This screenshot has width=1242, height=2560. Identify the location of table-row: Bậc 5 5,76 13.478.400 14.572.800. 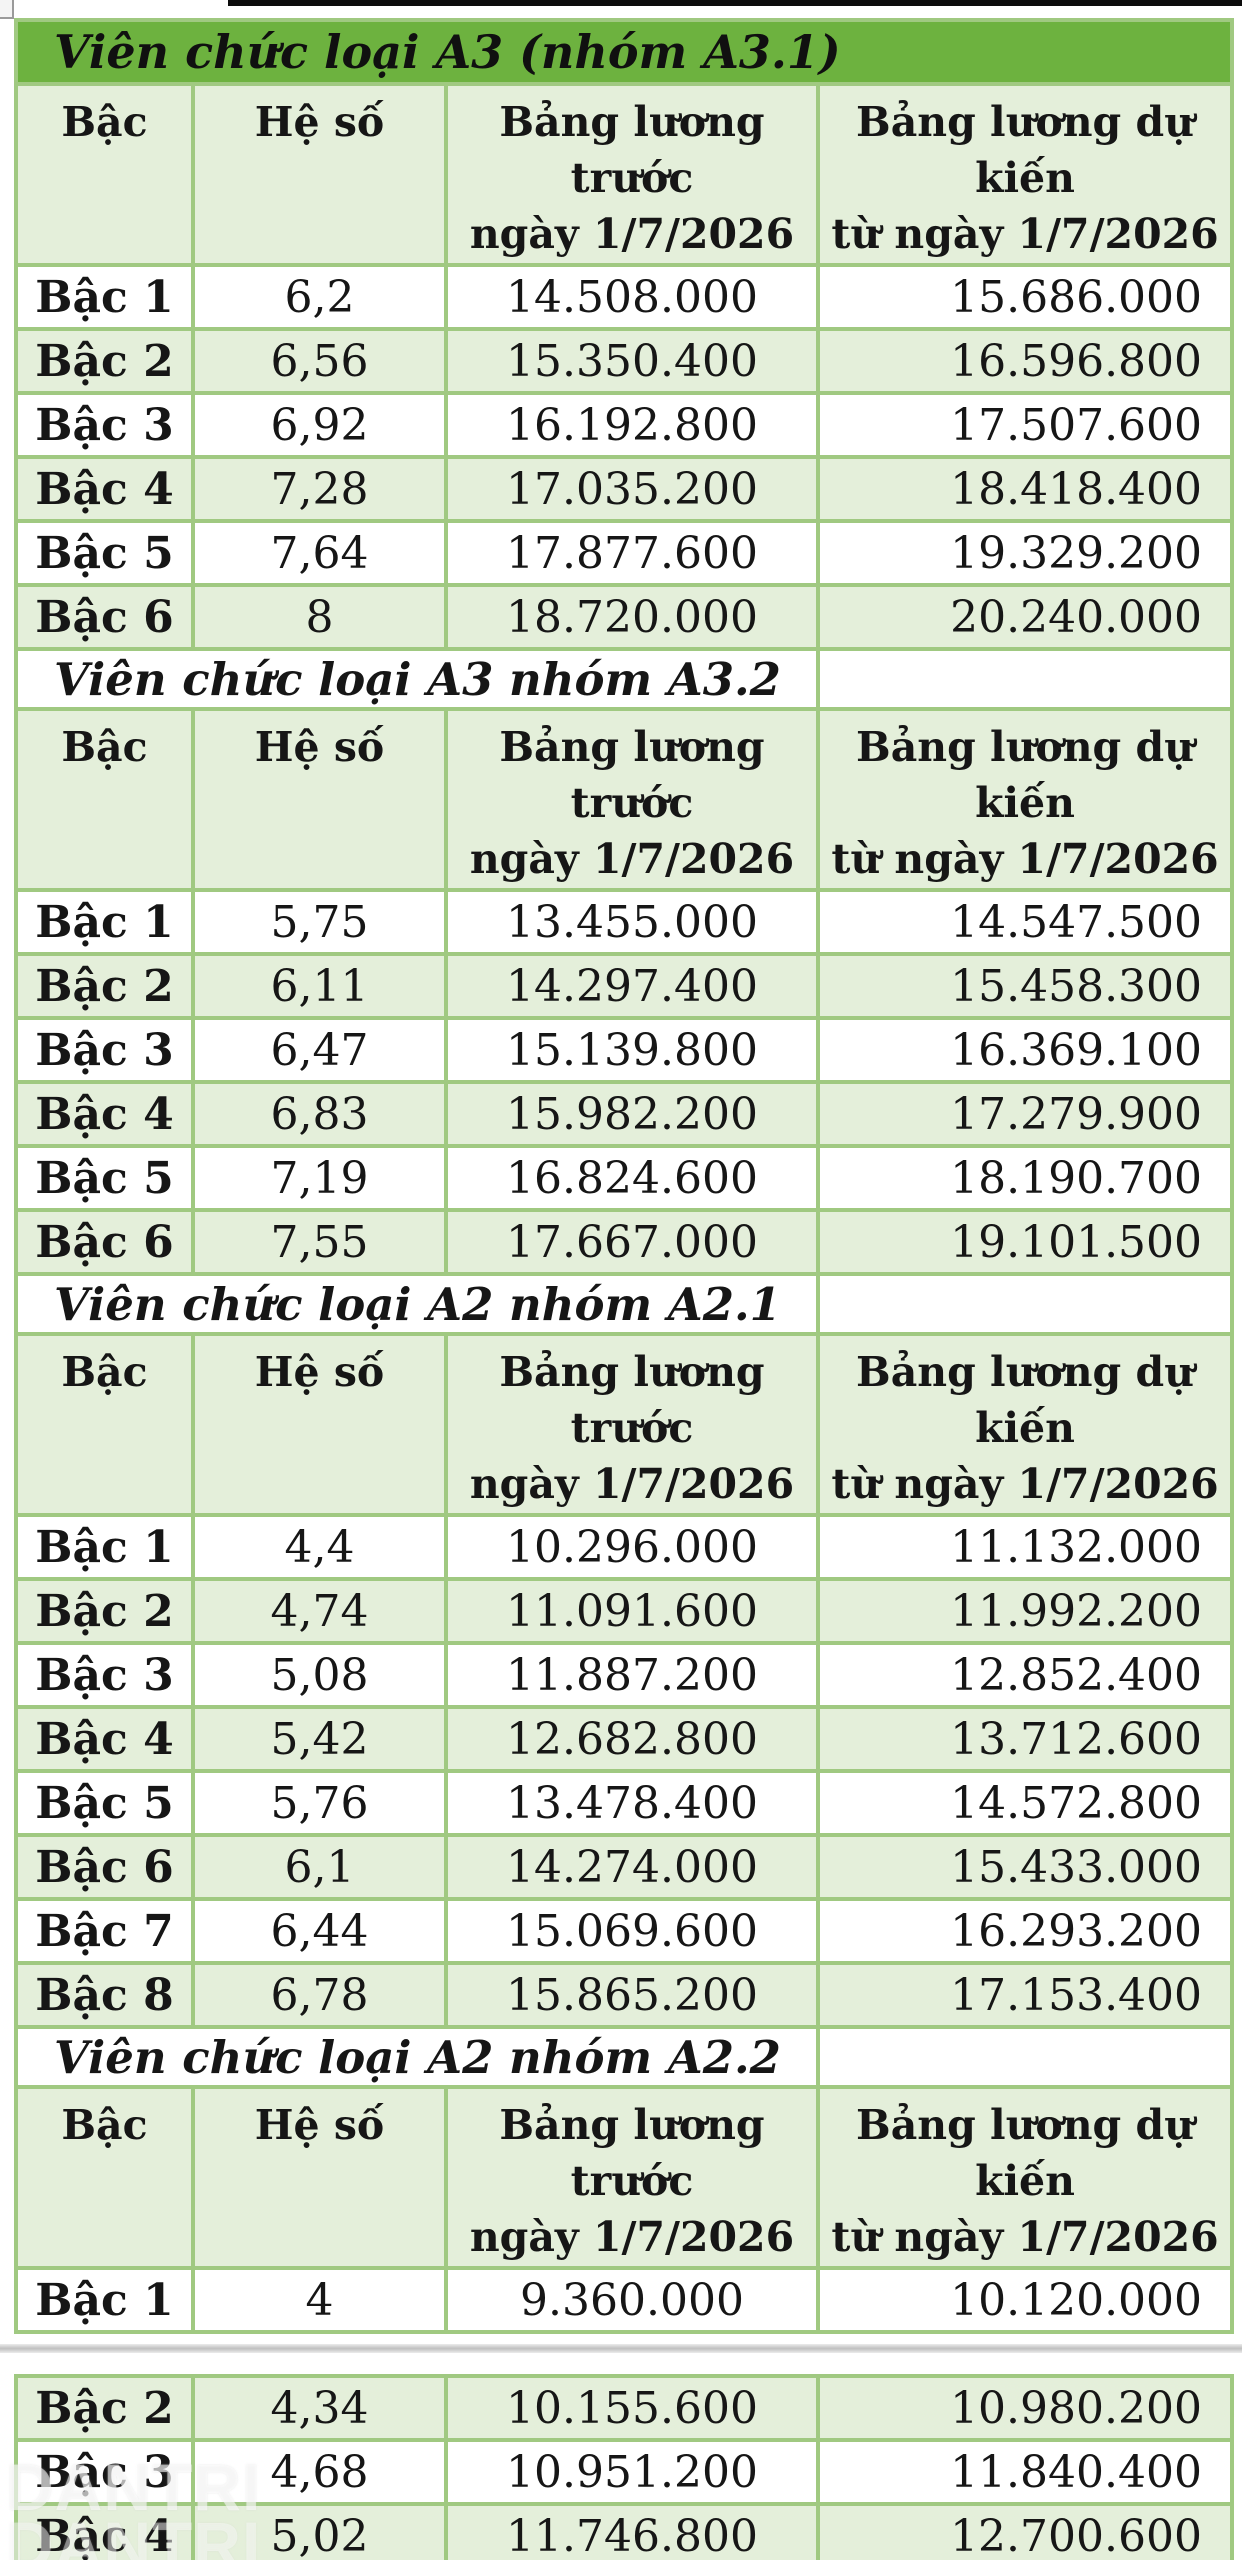
(624, 1803).